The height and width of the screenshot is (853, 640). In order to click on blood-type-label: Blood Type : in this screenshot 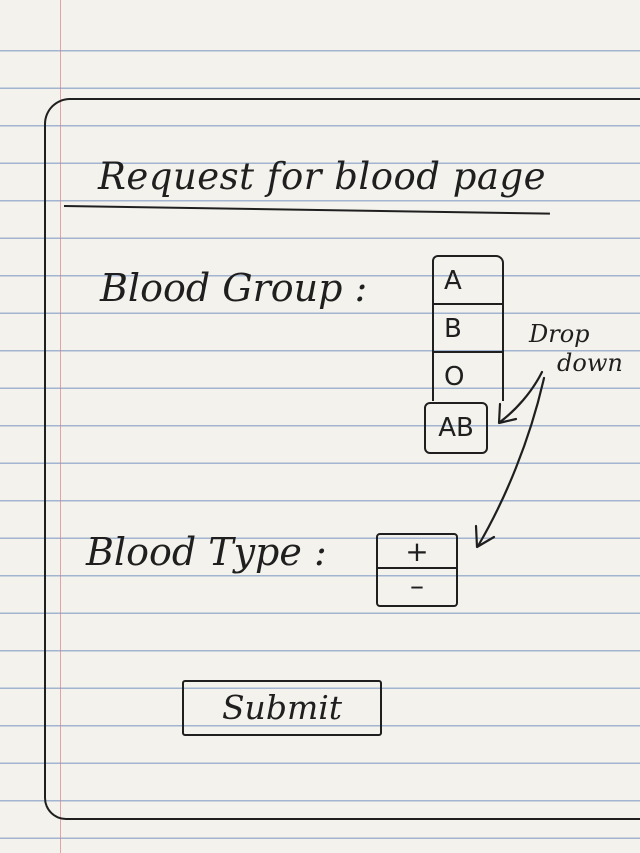, I will do `click(206, 552)`.